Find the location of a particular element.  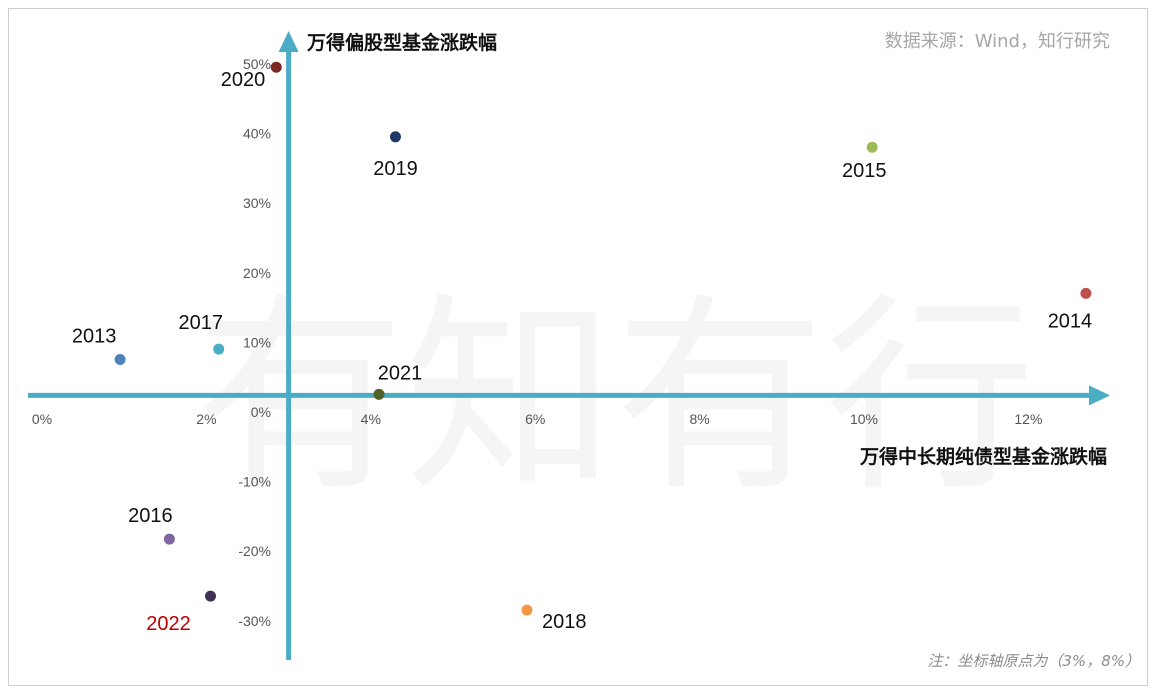

point-2016 is located at coordinates (169, 539).